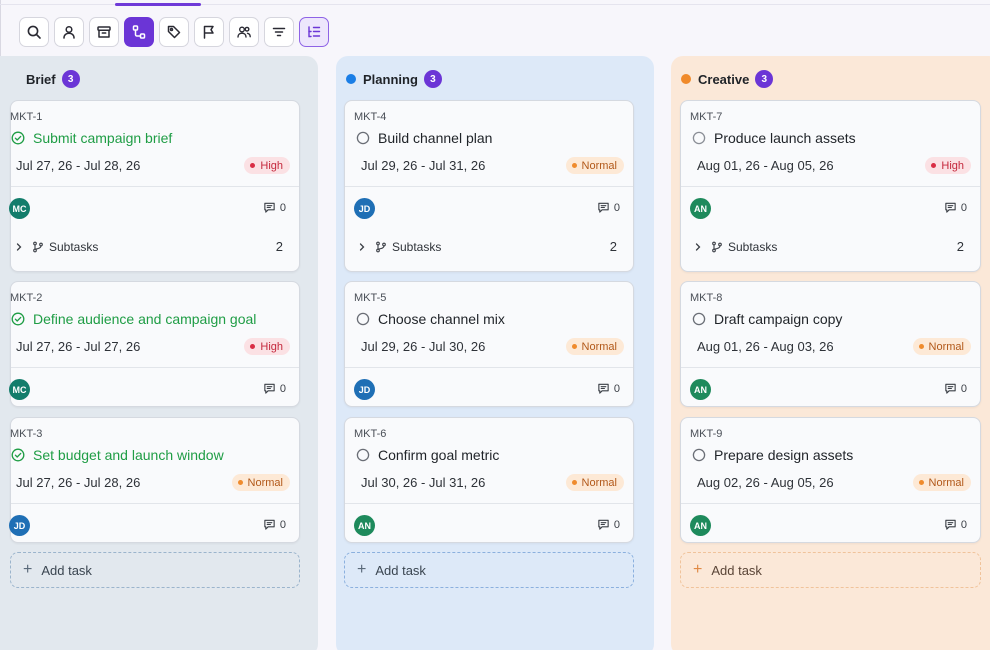 This screenshot has height=650, width=990. Describe the element at coordinates (41, 79) in the screenshot. I see `column-title: Brief` at that location.